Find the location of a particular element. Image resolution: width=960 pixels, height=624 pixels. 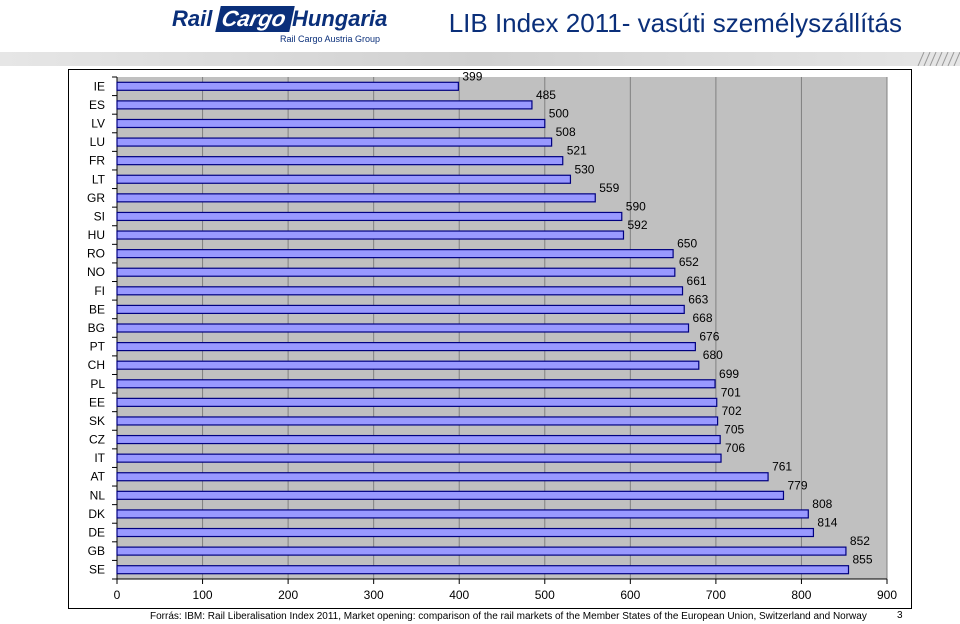

bar-NL is located at coordinates (450, 495).